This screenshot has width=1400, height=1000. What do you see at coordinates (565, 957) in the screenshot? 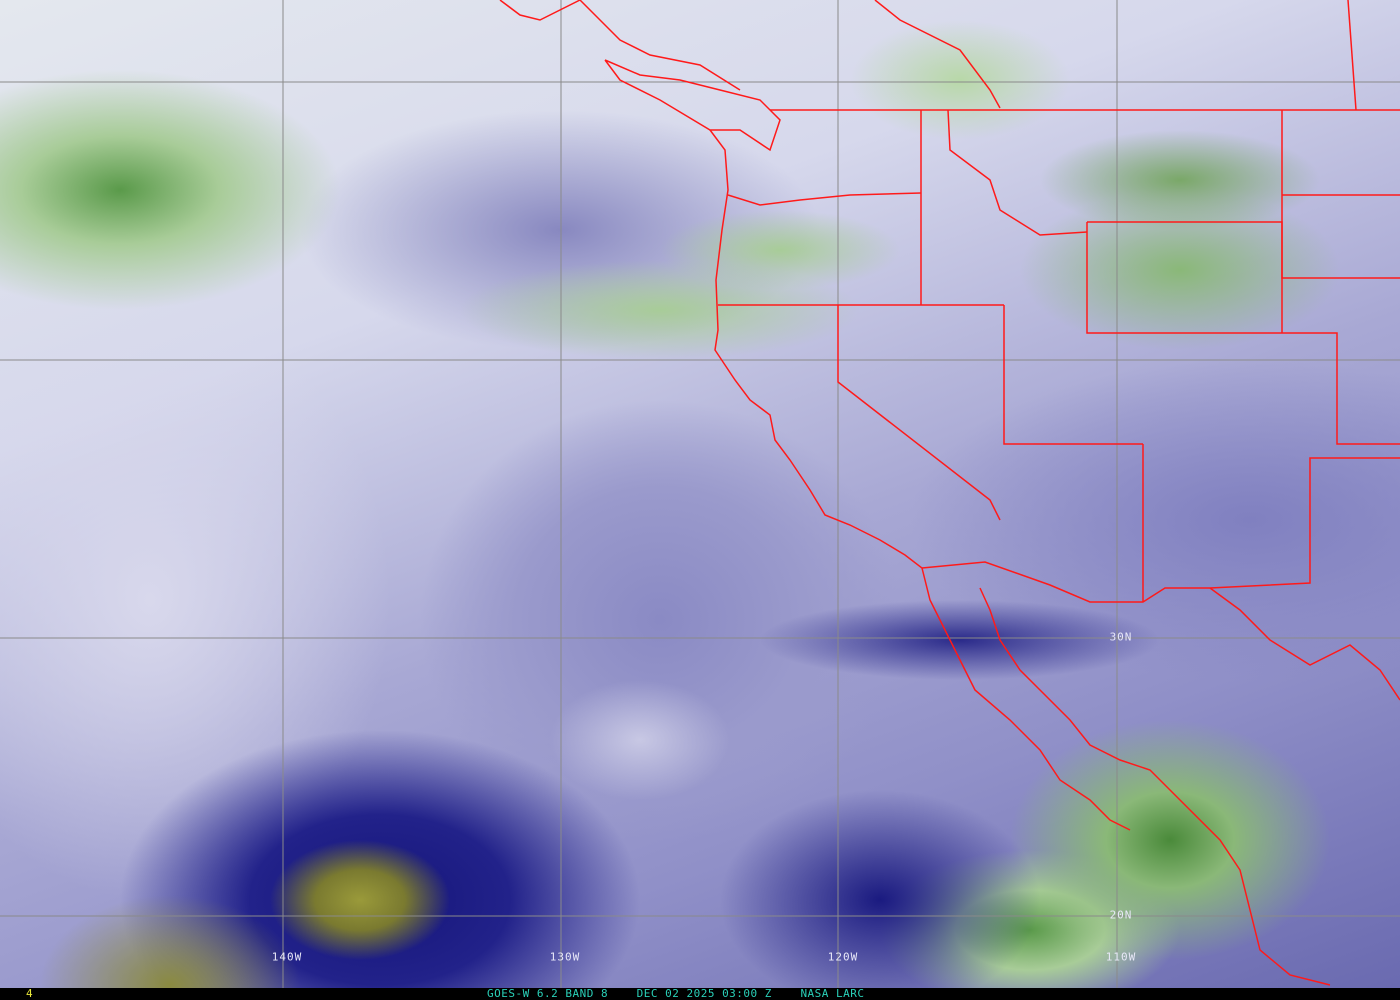
I see `longitude-label-130w: 130W` at bounding box center [565, 957].